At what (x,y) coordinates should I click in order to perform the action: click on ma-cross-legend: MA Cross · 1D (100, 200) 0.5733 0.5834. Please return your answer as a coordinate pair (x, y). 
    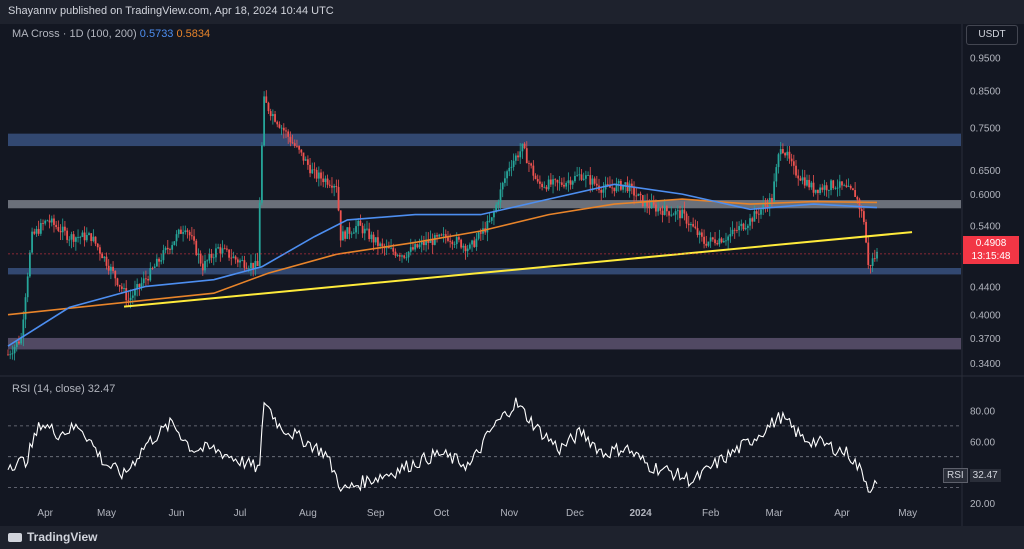
    Looking at the image, I should click on (111, 34).